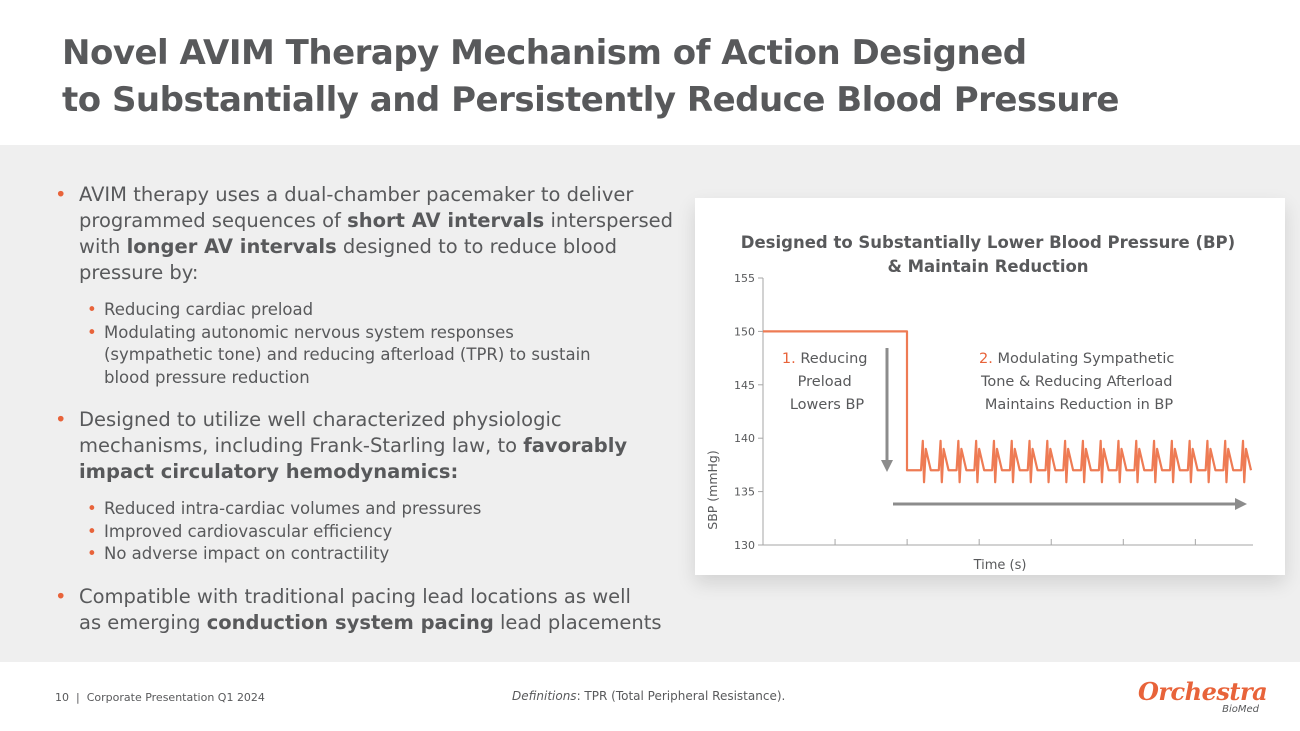  I want to click on y-tick-label: 135, so click(744, 492).